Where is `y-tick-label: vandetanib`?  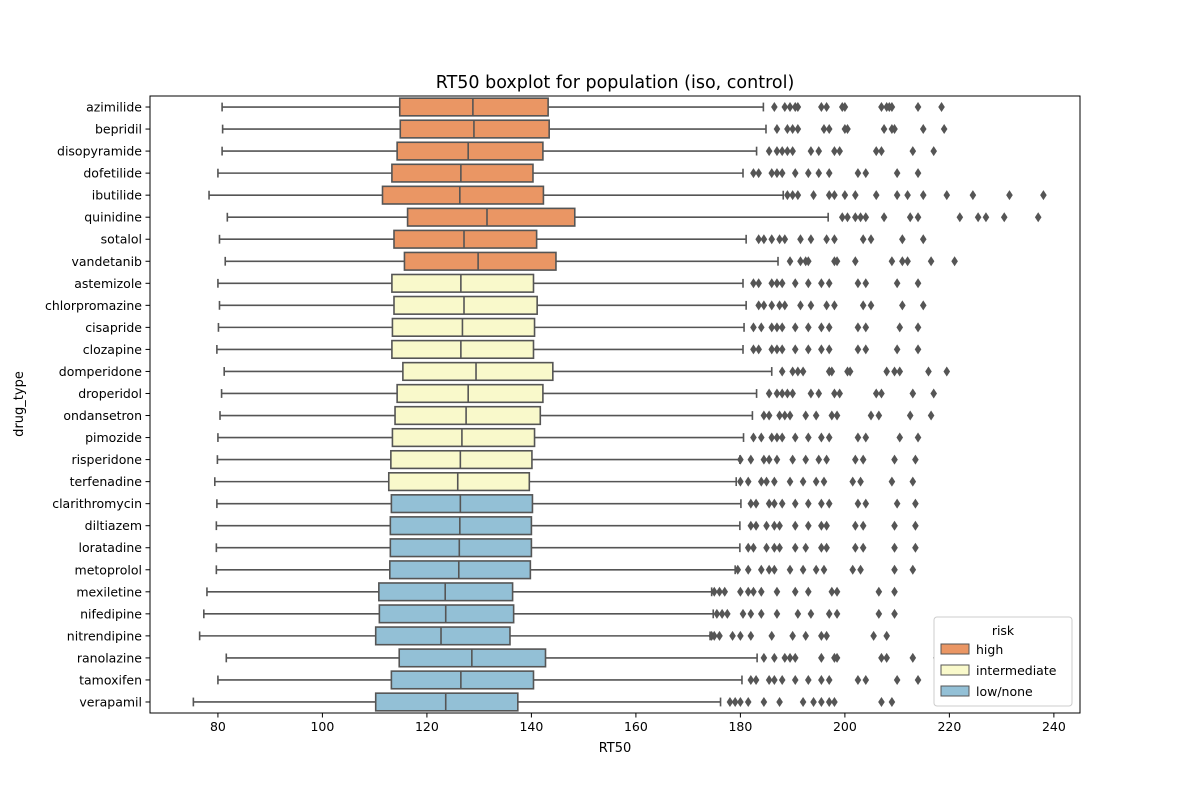
y-tick-label: vandetanib is located at coordinates (107, 261).